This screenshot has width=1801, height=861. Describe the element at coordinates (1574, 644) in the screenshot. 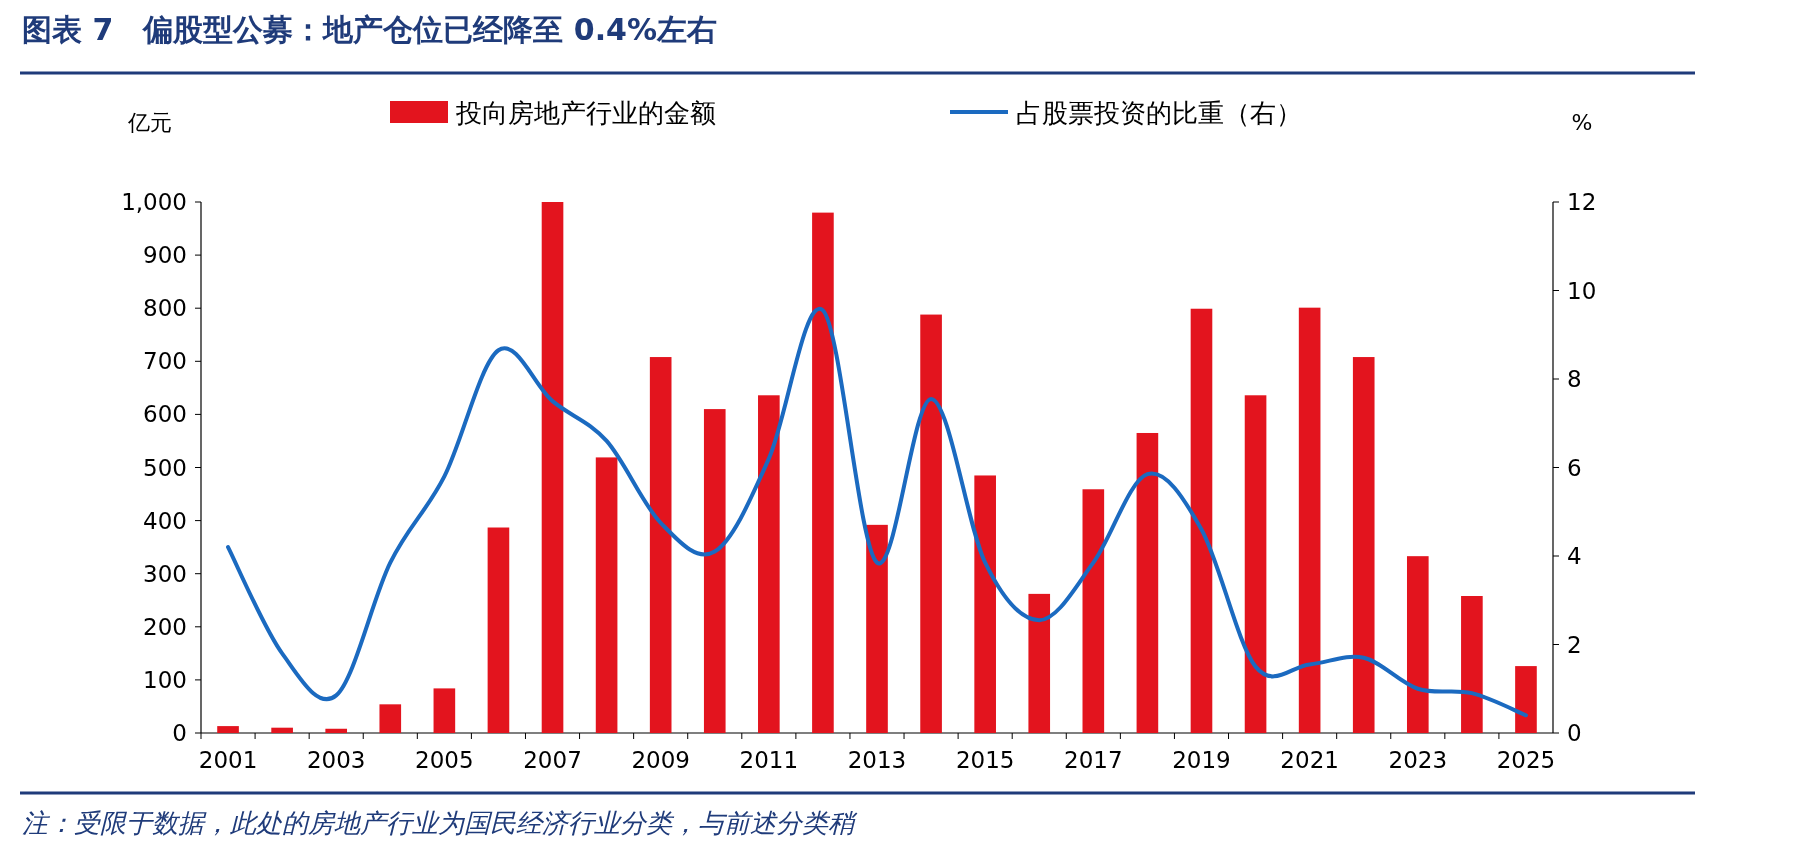

I see `y2-tick-label: 2` at that location.